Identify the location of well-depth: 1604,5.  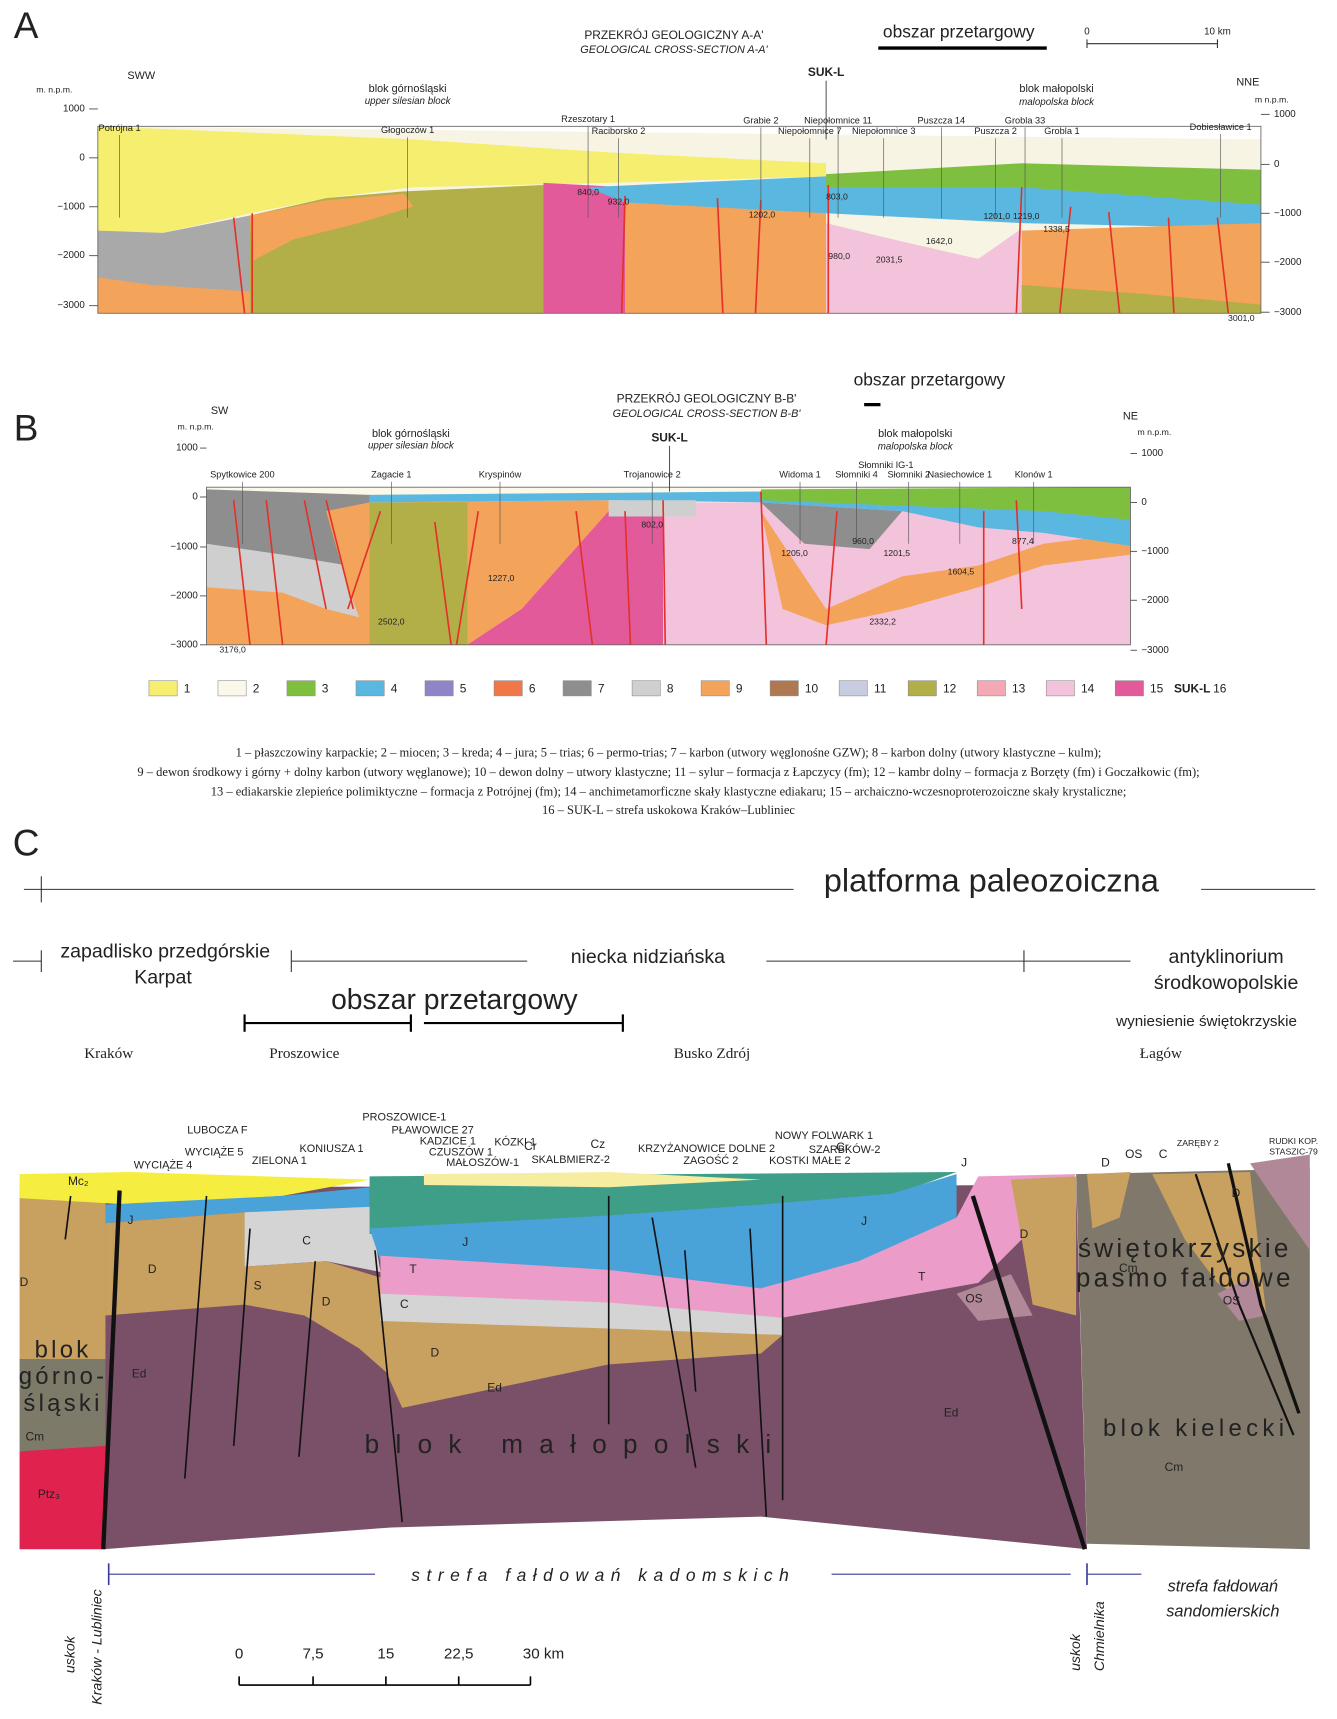
(961, 571).